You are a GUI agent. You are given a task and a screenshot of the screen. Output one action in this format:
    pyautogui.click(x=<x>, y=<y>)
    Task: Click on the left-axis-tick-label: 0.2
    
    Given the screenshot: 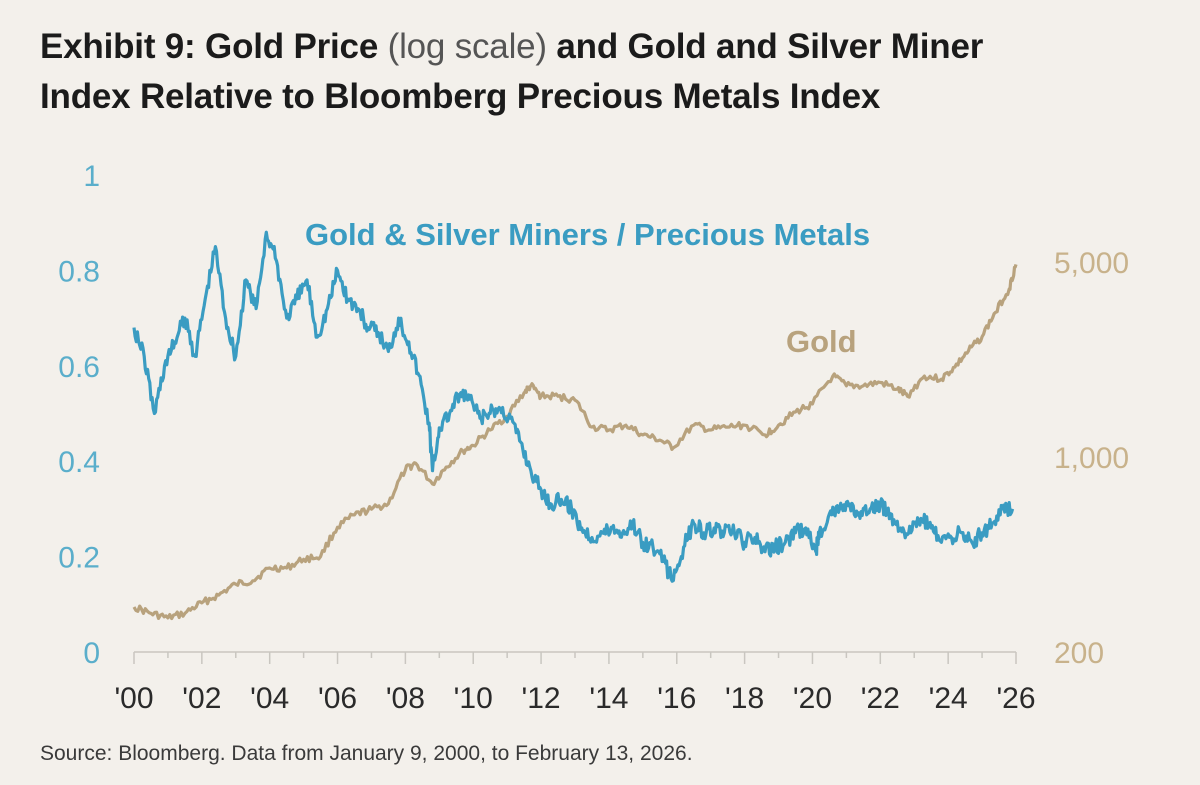 What is the action you would take?
    pyautogui.click(x=79, y=558)
    